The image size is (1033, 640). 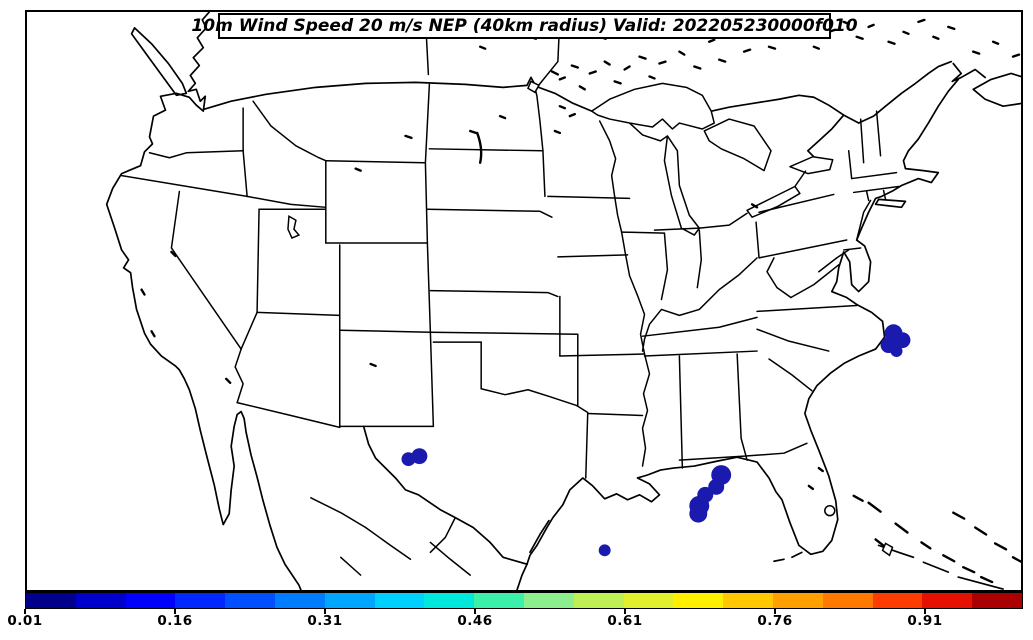 I want to click on lake-michigan, so click(x=682, y=185).